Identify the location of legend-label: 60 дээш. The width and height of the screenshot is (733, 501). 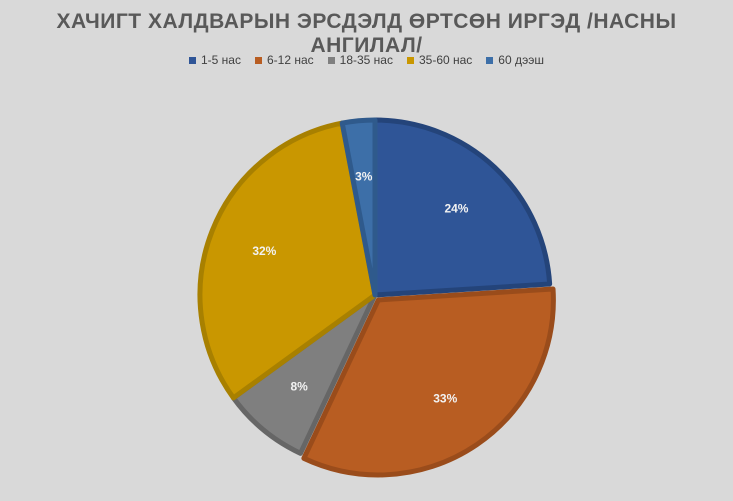
(521, 60).